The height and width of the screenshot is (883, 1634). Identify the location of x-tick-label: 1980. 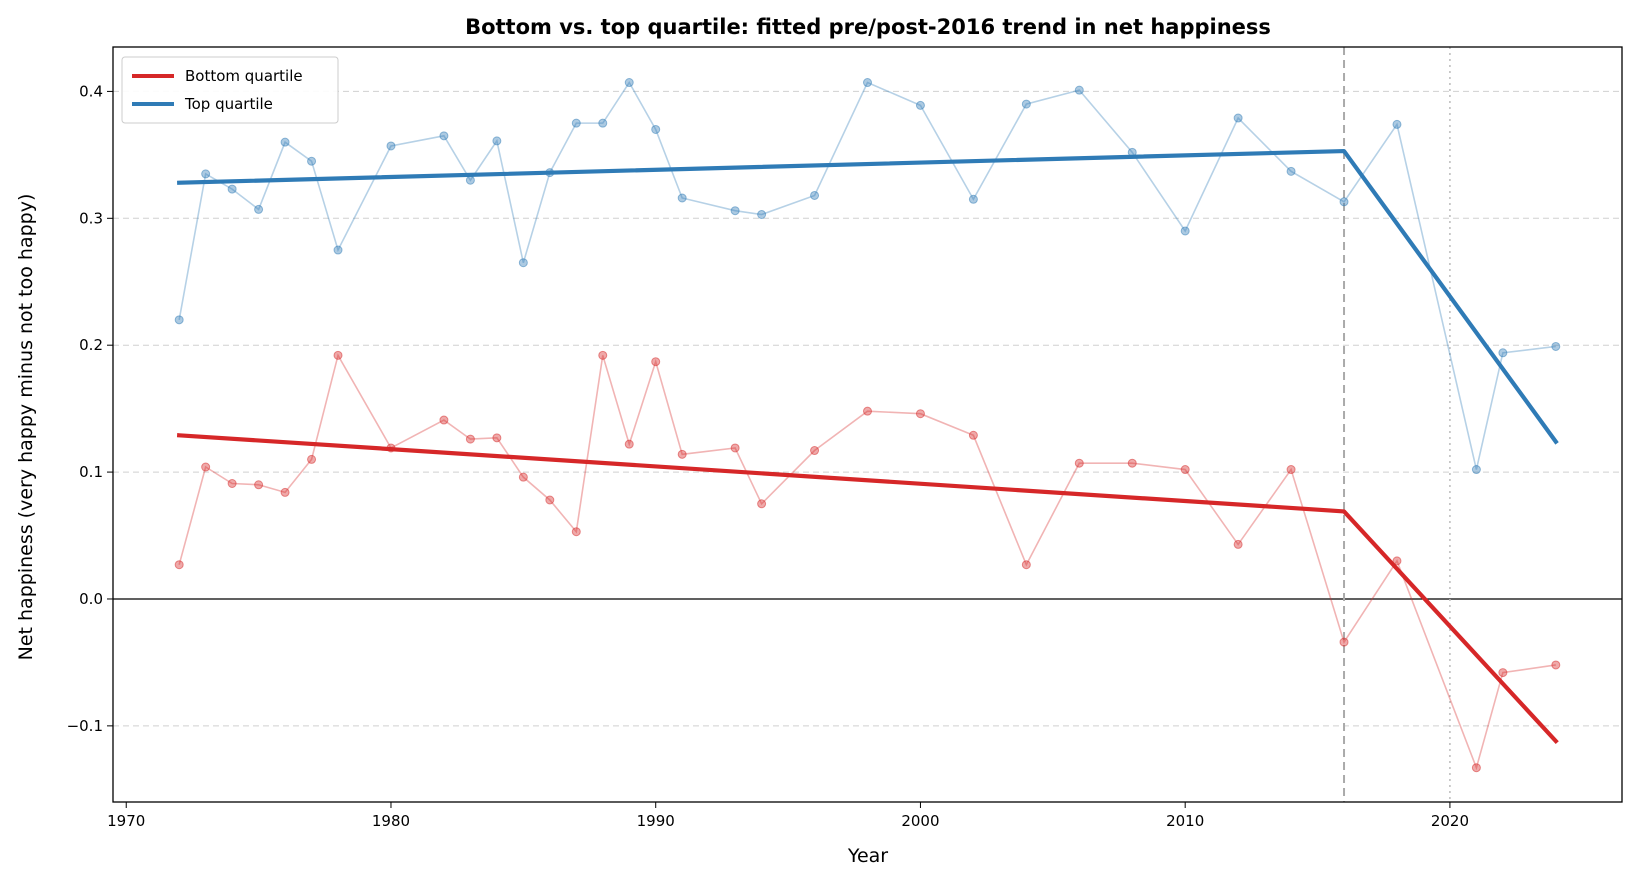
(391, 821).